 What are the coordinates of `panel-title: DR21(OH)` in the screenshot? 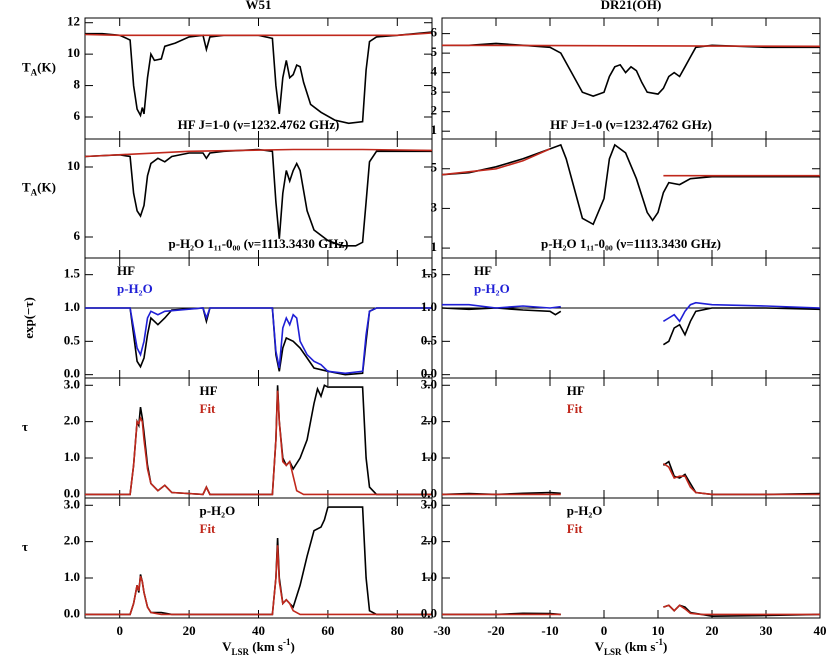 It's located at (631, 6).